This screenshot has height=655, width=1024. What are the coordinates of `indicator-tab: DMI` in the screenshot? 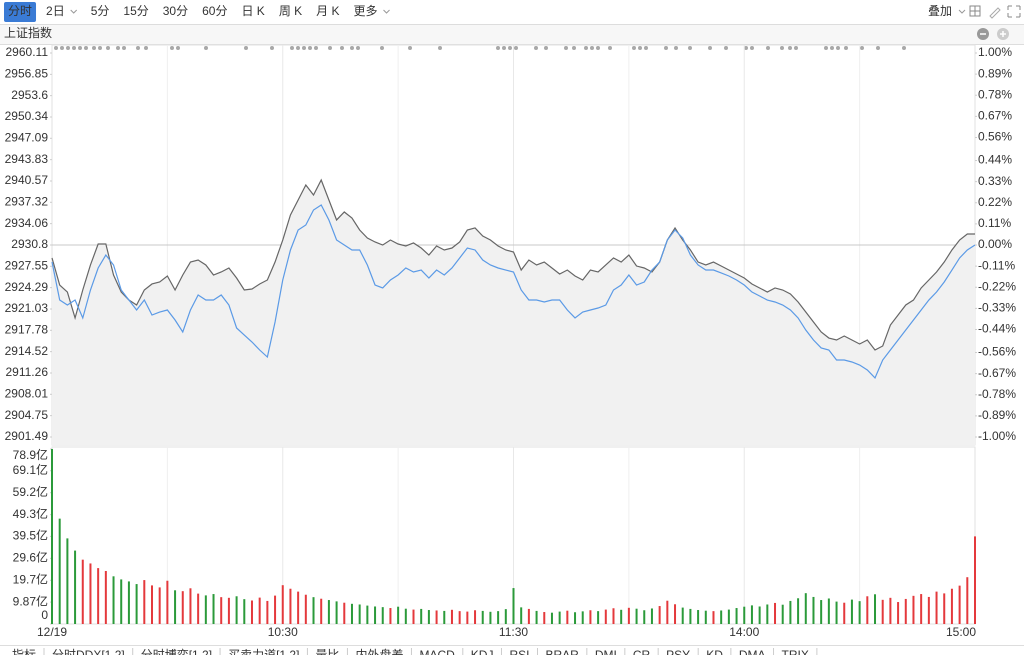 It's located at (606, 651).